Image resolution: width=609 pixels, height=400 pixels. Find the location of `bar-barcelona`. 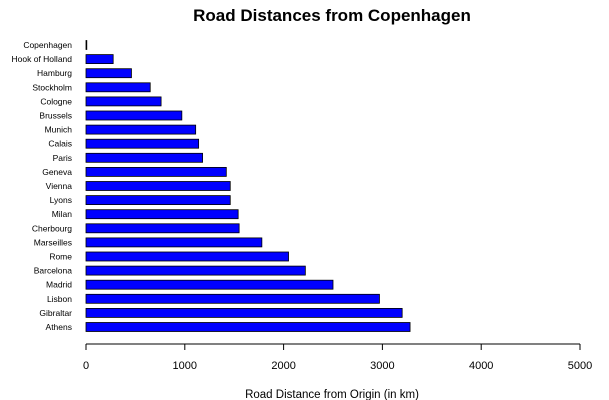

bar-barcelona is located at coordinates (195, 270).